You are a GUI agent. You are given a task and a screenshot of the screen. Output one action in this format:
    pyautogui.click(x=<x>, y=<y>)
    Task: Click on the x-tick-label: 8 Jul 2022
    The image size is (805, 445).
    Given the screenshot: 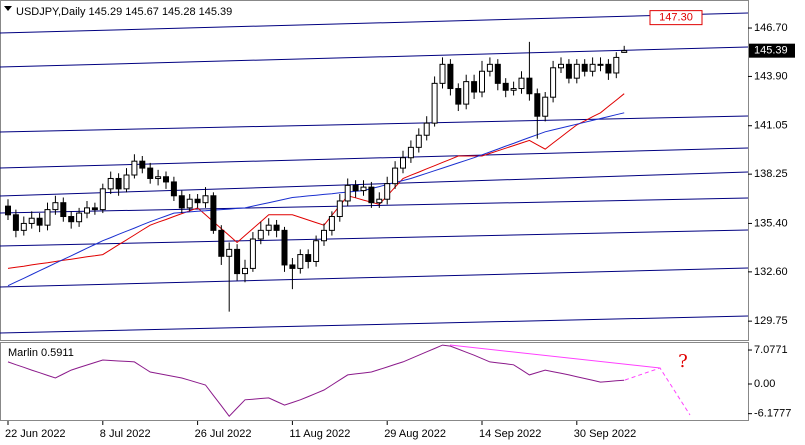 What is the action you would take?
    pyautogui.click(x=125, y=434)
    